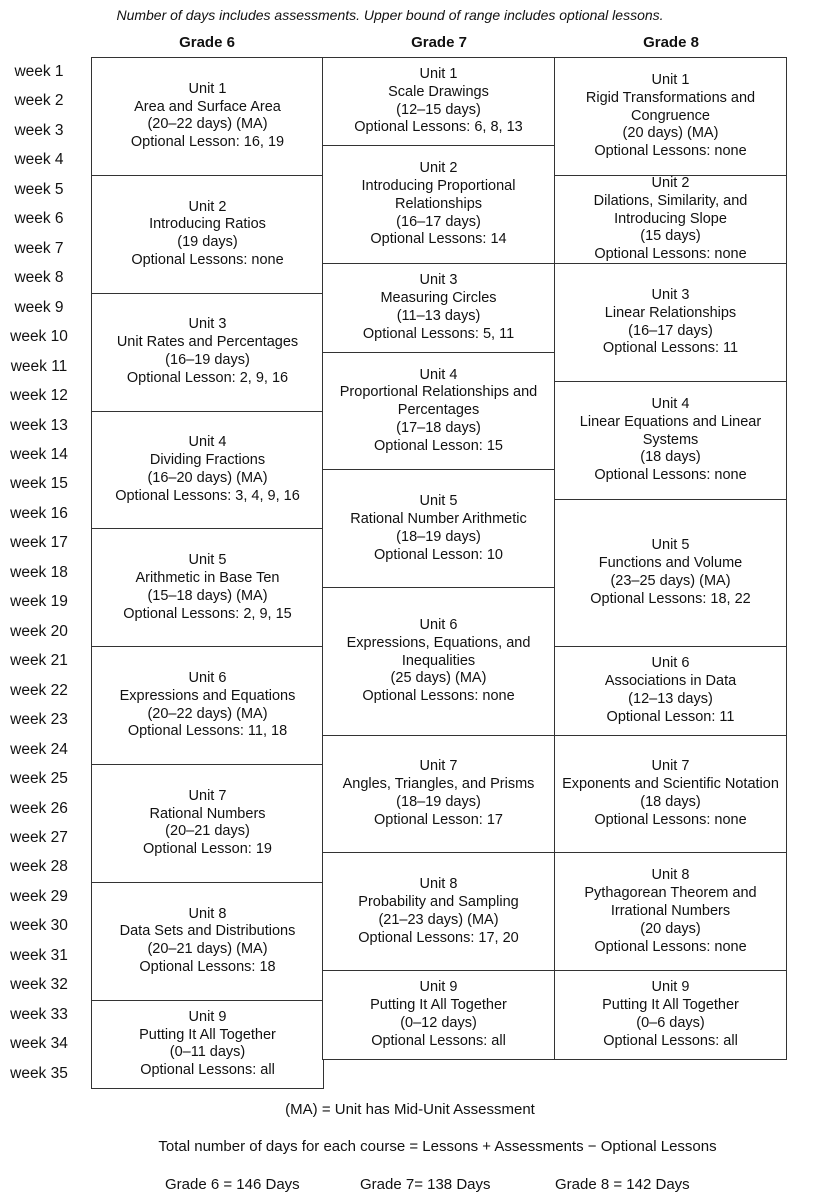 This screenshot has width=820, height=1202. I want to click on unit-number: Unit 8, so click(670, 875).